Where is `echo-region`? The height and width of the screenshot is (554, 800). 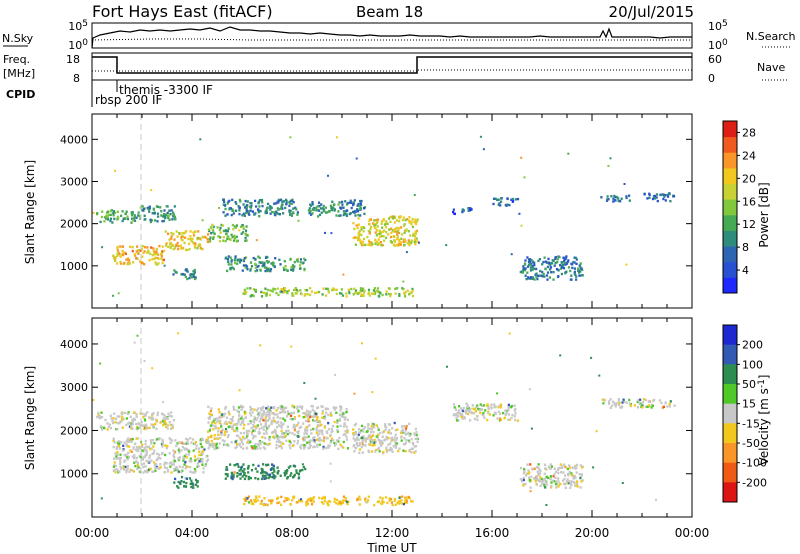 echo-region is located at coordinates (135, 421).